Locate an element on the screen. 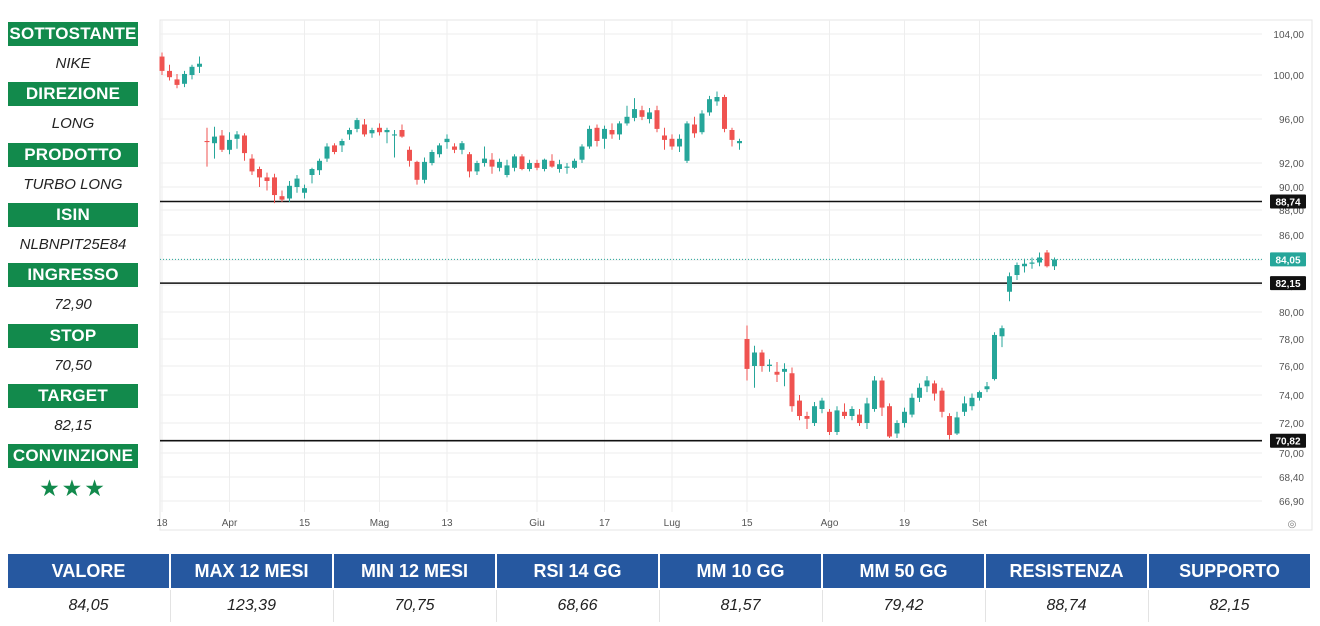 This screenshot has height=626, width=1320. level-badge is located at coordinates (1288, 440).